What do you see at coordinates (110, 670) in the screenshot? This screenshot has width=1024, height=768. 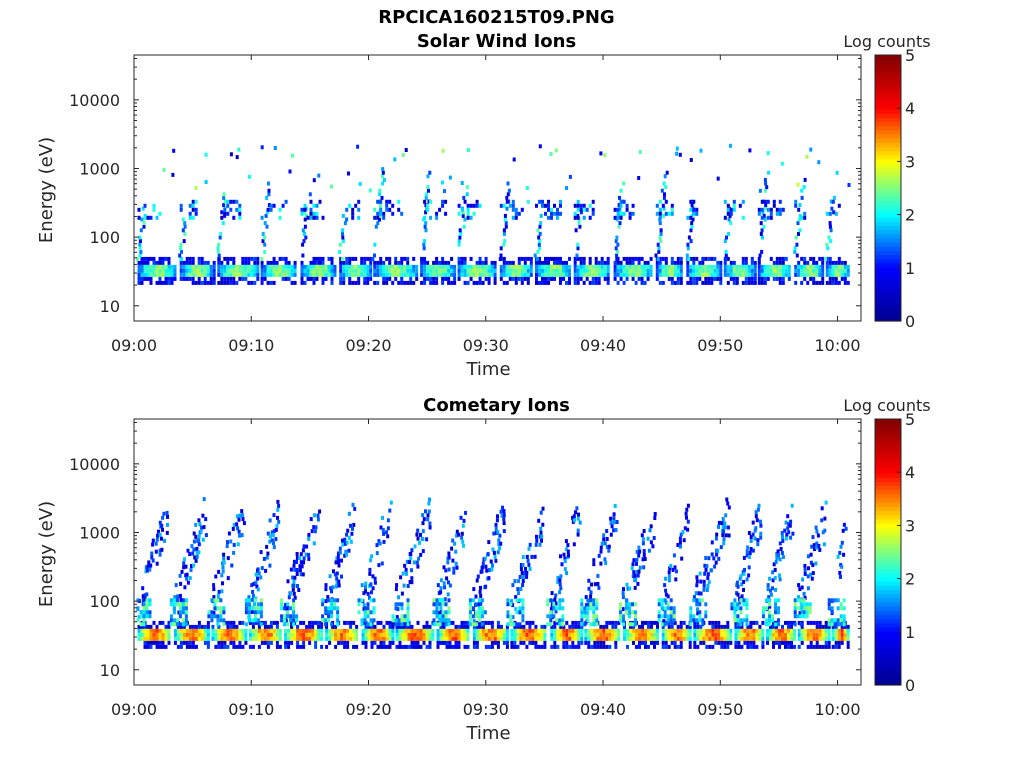 I see `y-tick-label: 10` at bounding box center [110, 670].